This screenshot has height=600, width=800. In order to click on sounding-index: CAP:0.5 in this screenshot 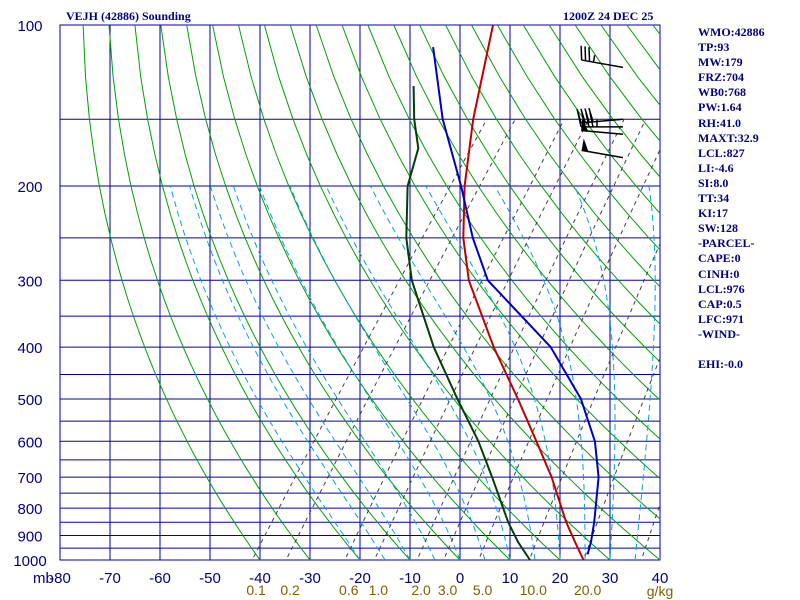, I will do `click(720, 303)`.